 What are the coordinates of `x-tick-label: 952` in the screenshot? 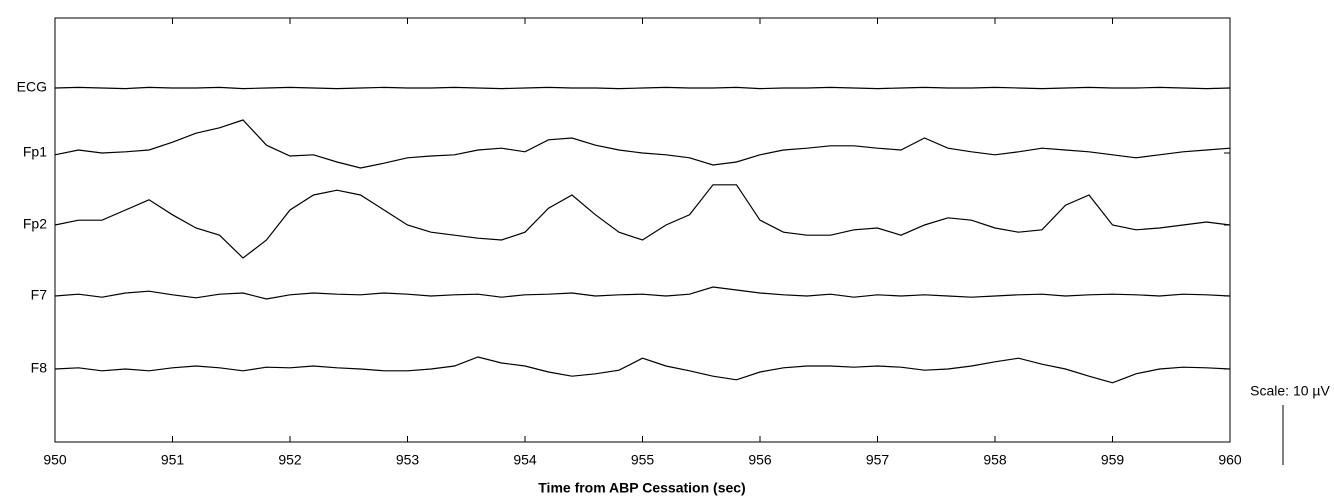 It's located at (290, 460).